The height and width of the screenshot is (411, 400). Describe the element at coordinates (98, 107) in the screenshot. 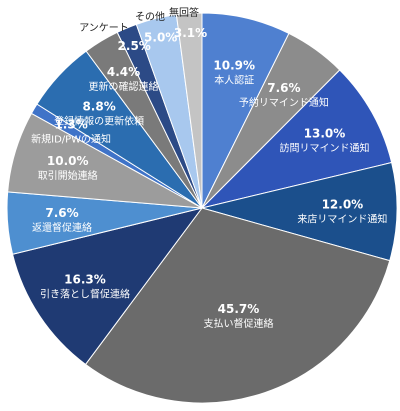

I see `slice-value: 8.8%` at that location.